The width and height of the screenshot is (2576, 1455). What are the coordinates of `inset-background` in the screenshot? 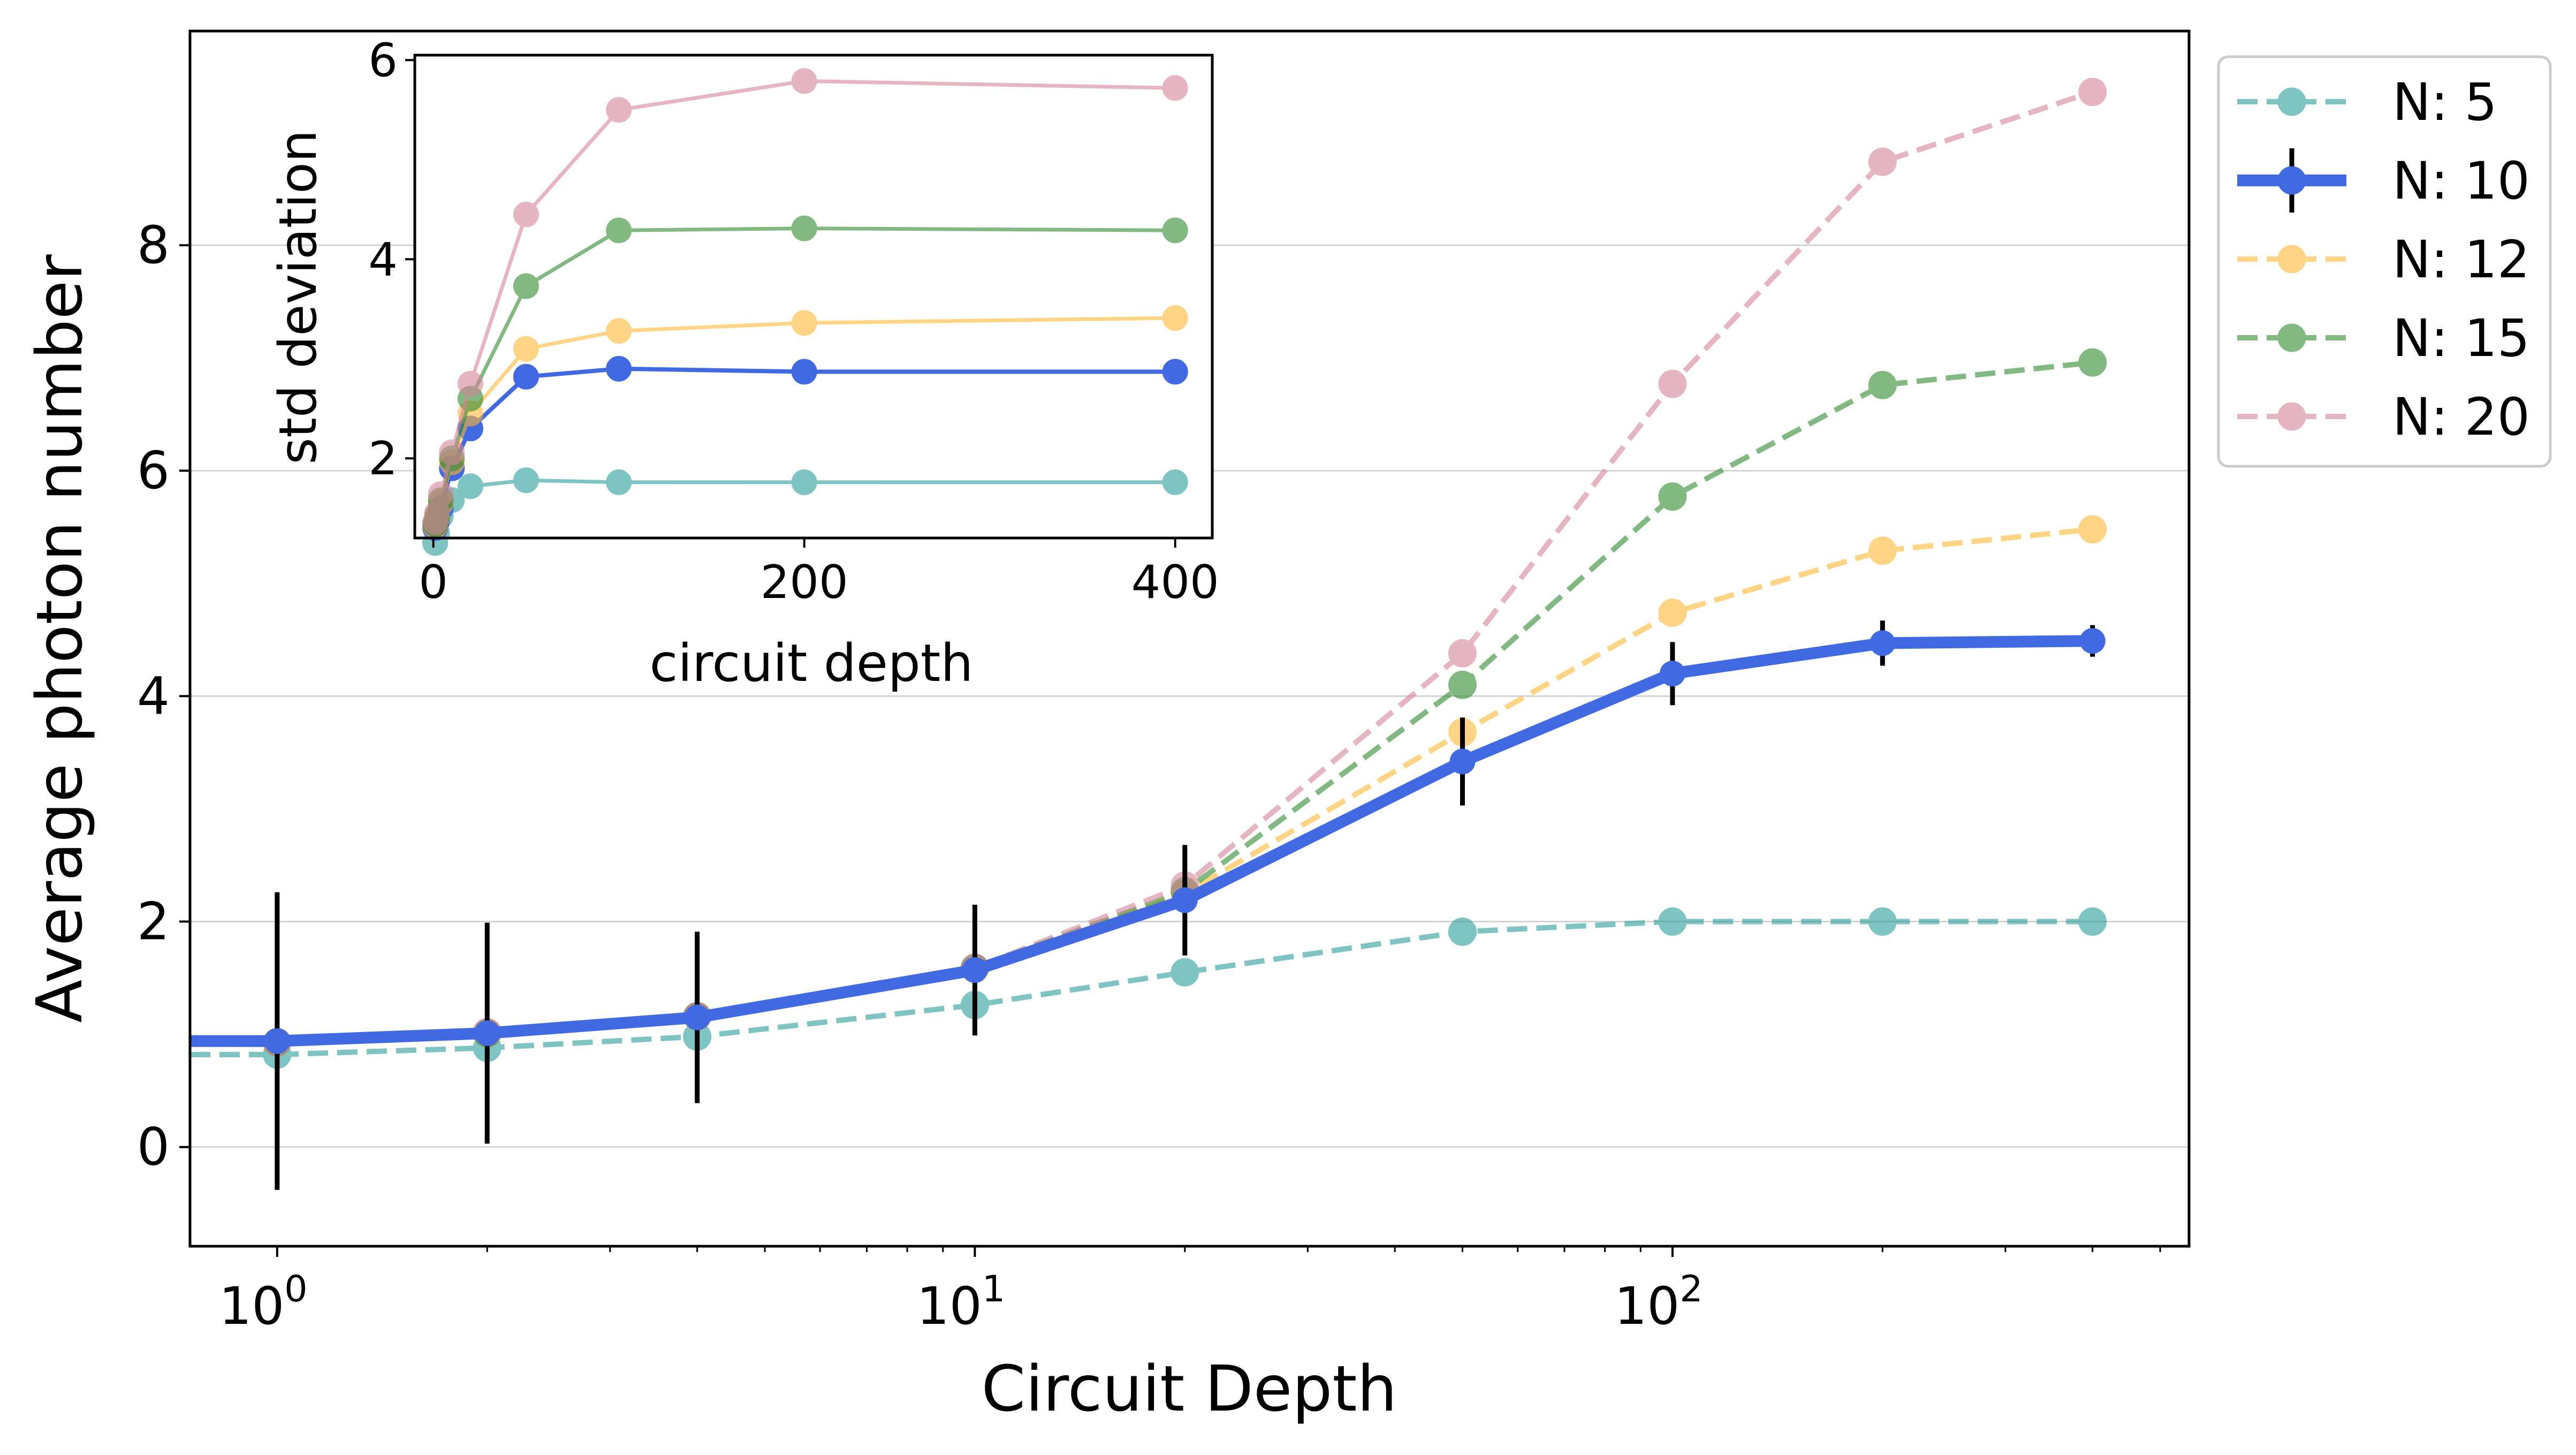 It's located at (813, 296).